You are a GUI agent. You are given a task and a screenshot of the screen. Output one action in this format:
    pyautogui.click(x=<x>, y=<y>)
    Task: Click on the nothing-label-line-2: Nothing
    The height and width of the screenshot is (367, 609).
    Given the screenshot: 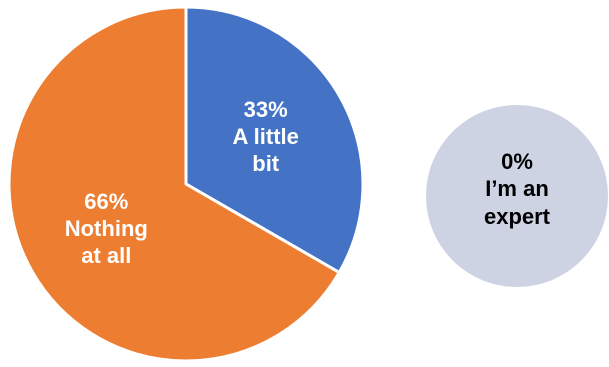 What is the action you would take?
    pyautogui.click(x=106, y=228)
    